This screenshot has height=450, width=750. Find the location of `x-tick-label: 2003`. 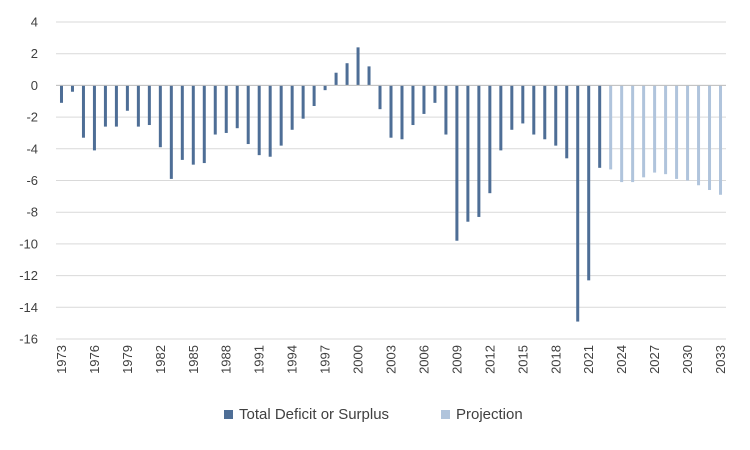

x-tick-label: 2003 is located at coordinates (391, 359).